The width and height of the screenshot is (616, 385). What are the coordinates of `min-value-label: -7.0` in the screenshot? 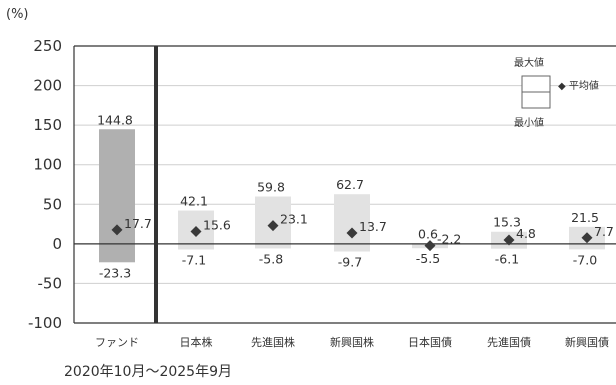 It's located at (585, 259).